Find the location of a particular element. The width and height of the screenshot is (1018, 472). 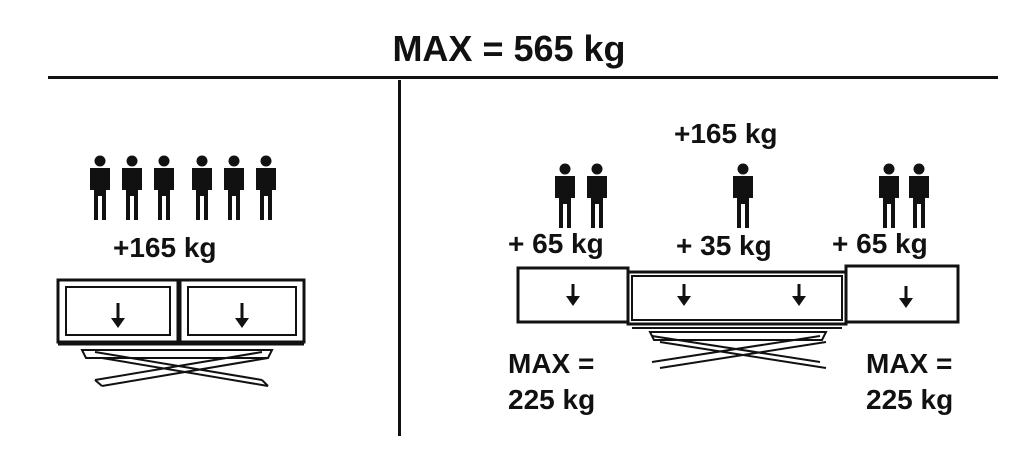

right-right-max-line2: 225 kg is located at coordinates (910, 399).